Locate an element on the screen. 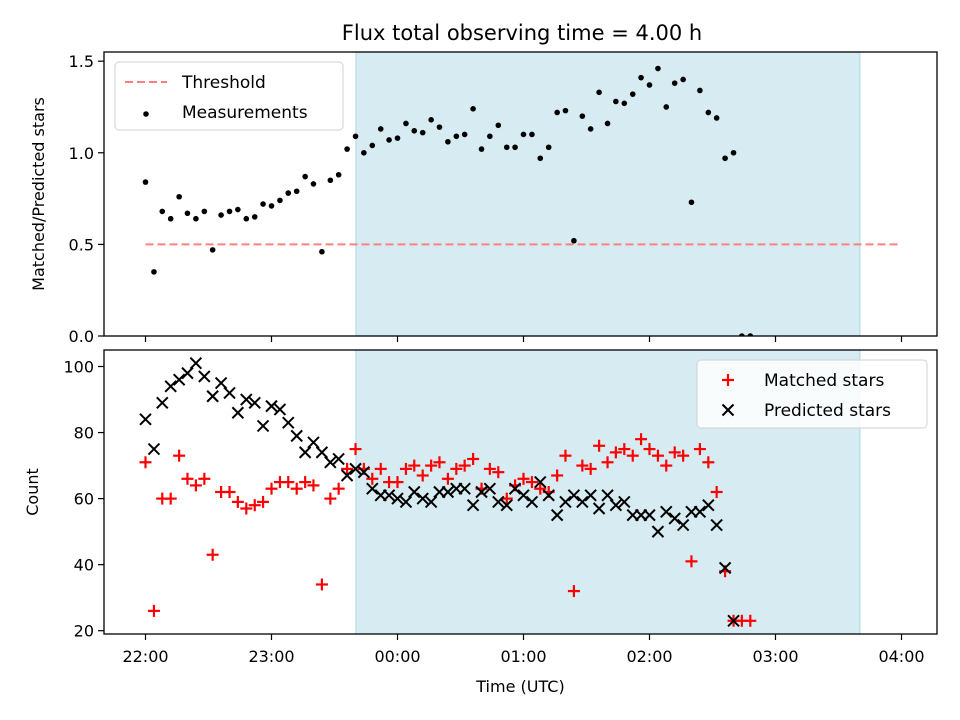  y-tick-label-2: 1.0 is located at coordinates (81, 153).